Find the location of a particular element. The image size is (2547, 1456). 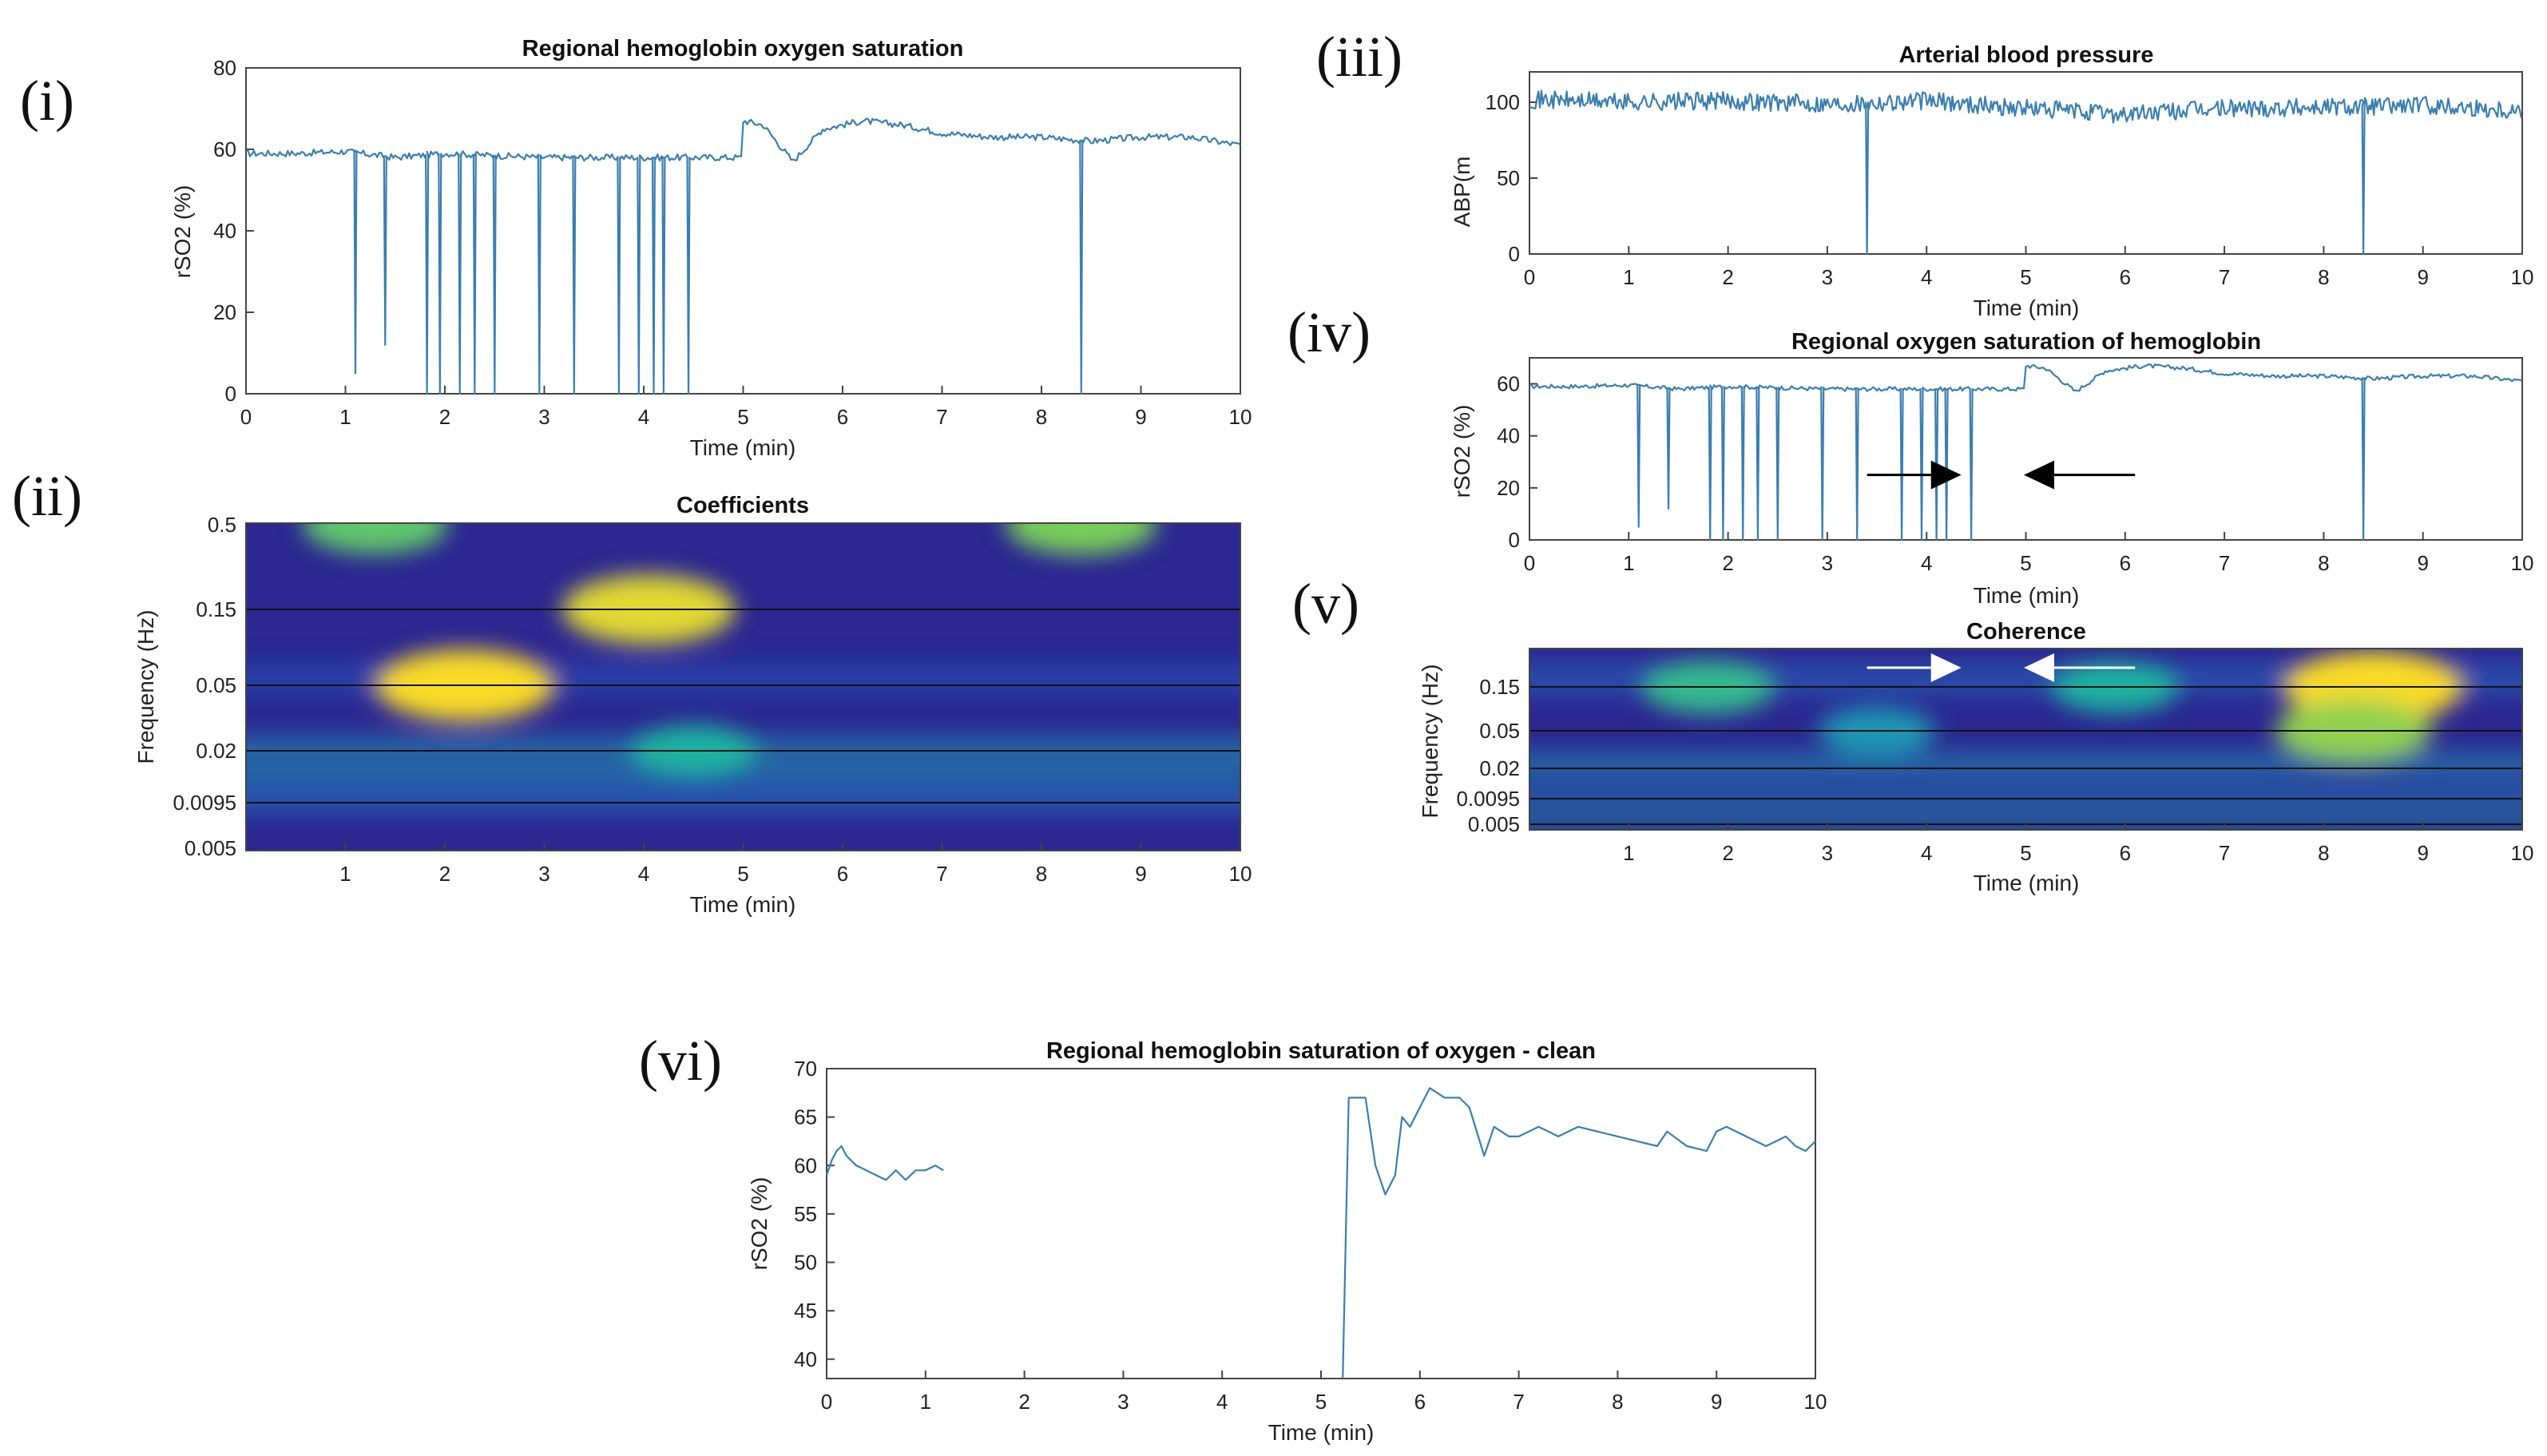

panel-label-iv: (iv) is located at coordinates (1329, 332).